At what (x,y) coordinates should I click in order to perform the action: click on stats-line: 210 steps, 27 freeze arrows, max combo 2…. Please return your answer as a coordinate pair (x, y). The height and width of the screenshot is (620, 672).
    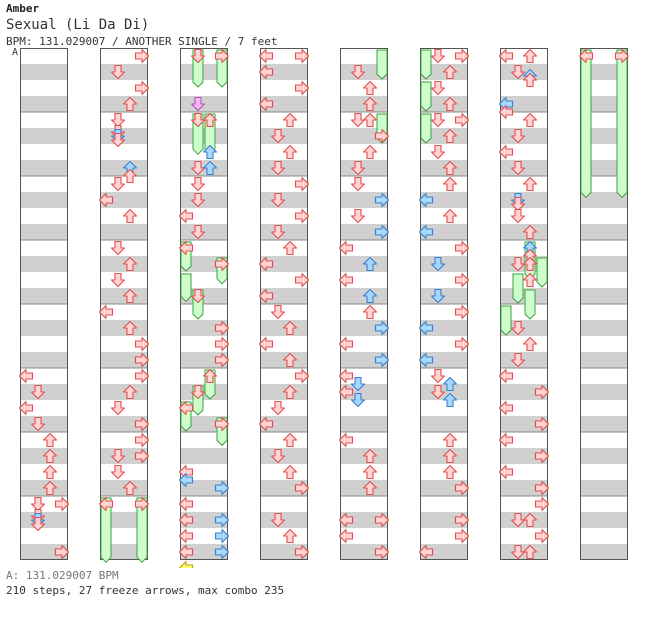
    Looking at the image, I should click on (145, 590).